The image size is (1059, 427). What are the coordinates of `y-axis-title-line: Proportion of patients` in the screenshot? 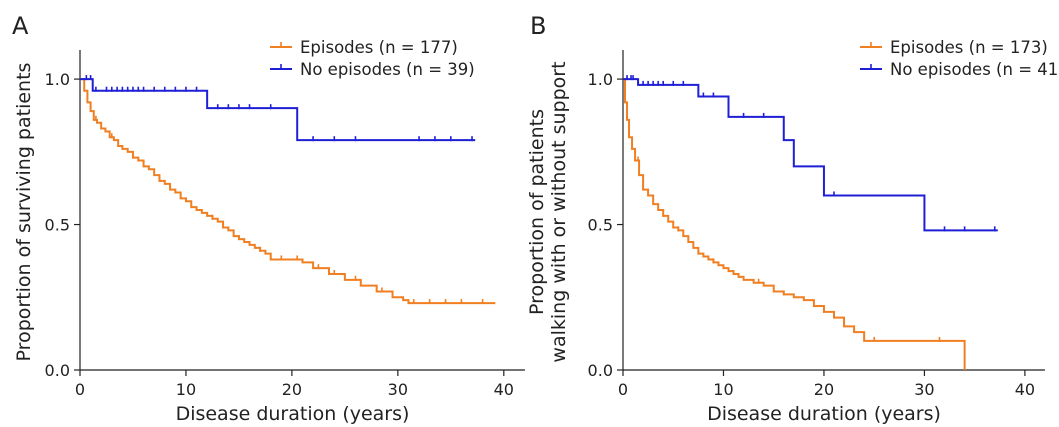 It's located at (537, 212).